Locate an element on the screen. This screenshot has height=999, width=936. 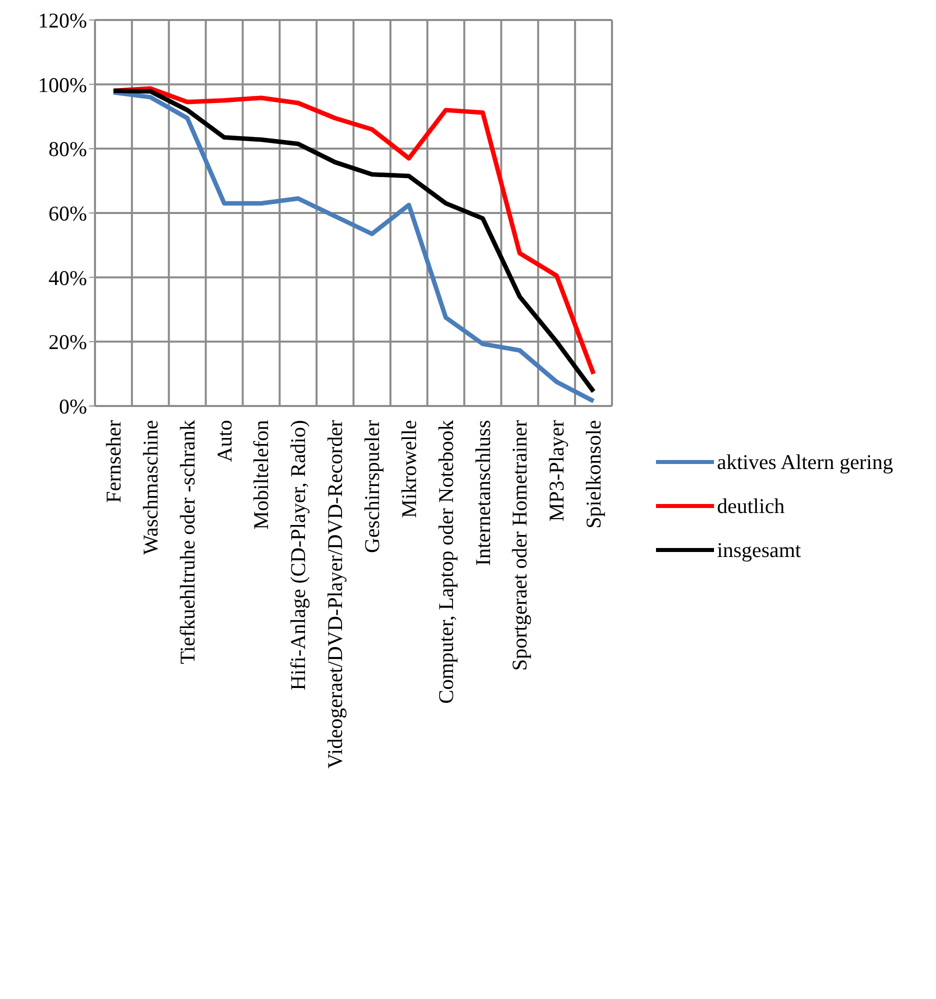
y-tick-label: 100% is located at coordinates (62, 84).